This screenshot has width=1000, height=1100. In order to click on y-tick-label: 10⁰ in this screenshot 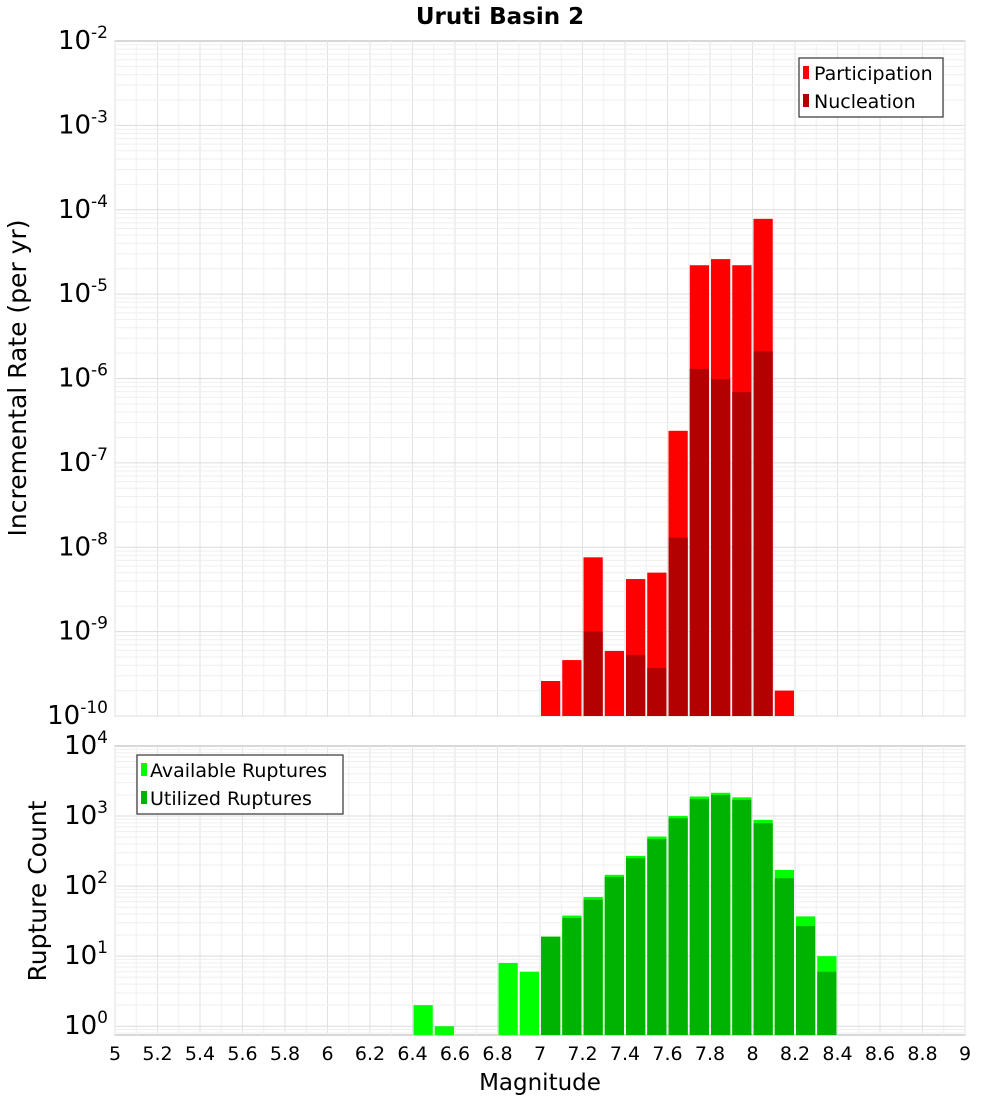, I will do `click(86, 1024)`.